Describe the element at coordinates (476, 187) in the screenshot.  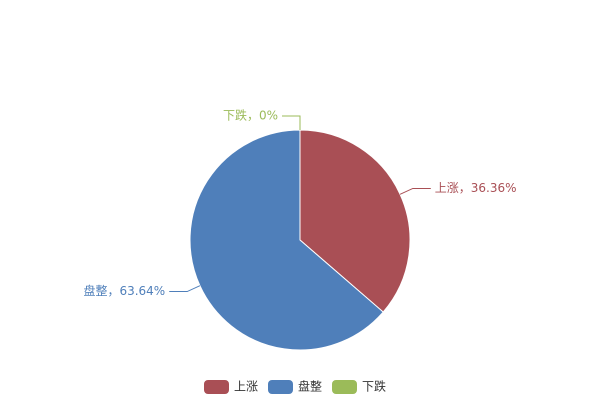
I see `data-label: 上涨，36.36%` at that location.